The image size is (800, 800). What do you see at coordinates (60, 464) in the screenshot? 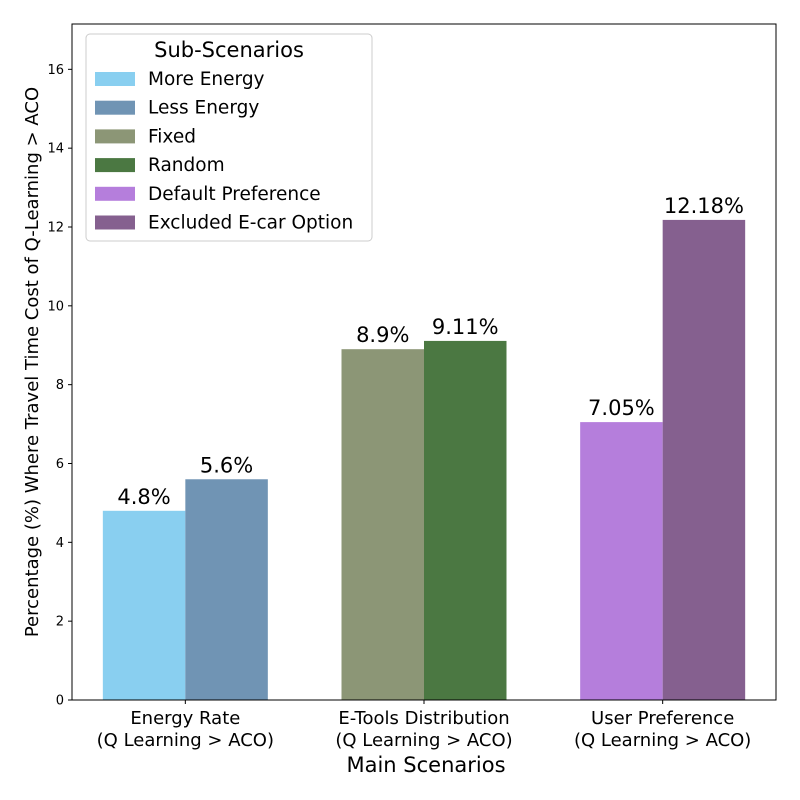
I see `y-tick-label: 6` at bounding box center [60, 464].